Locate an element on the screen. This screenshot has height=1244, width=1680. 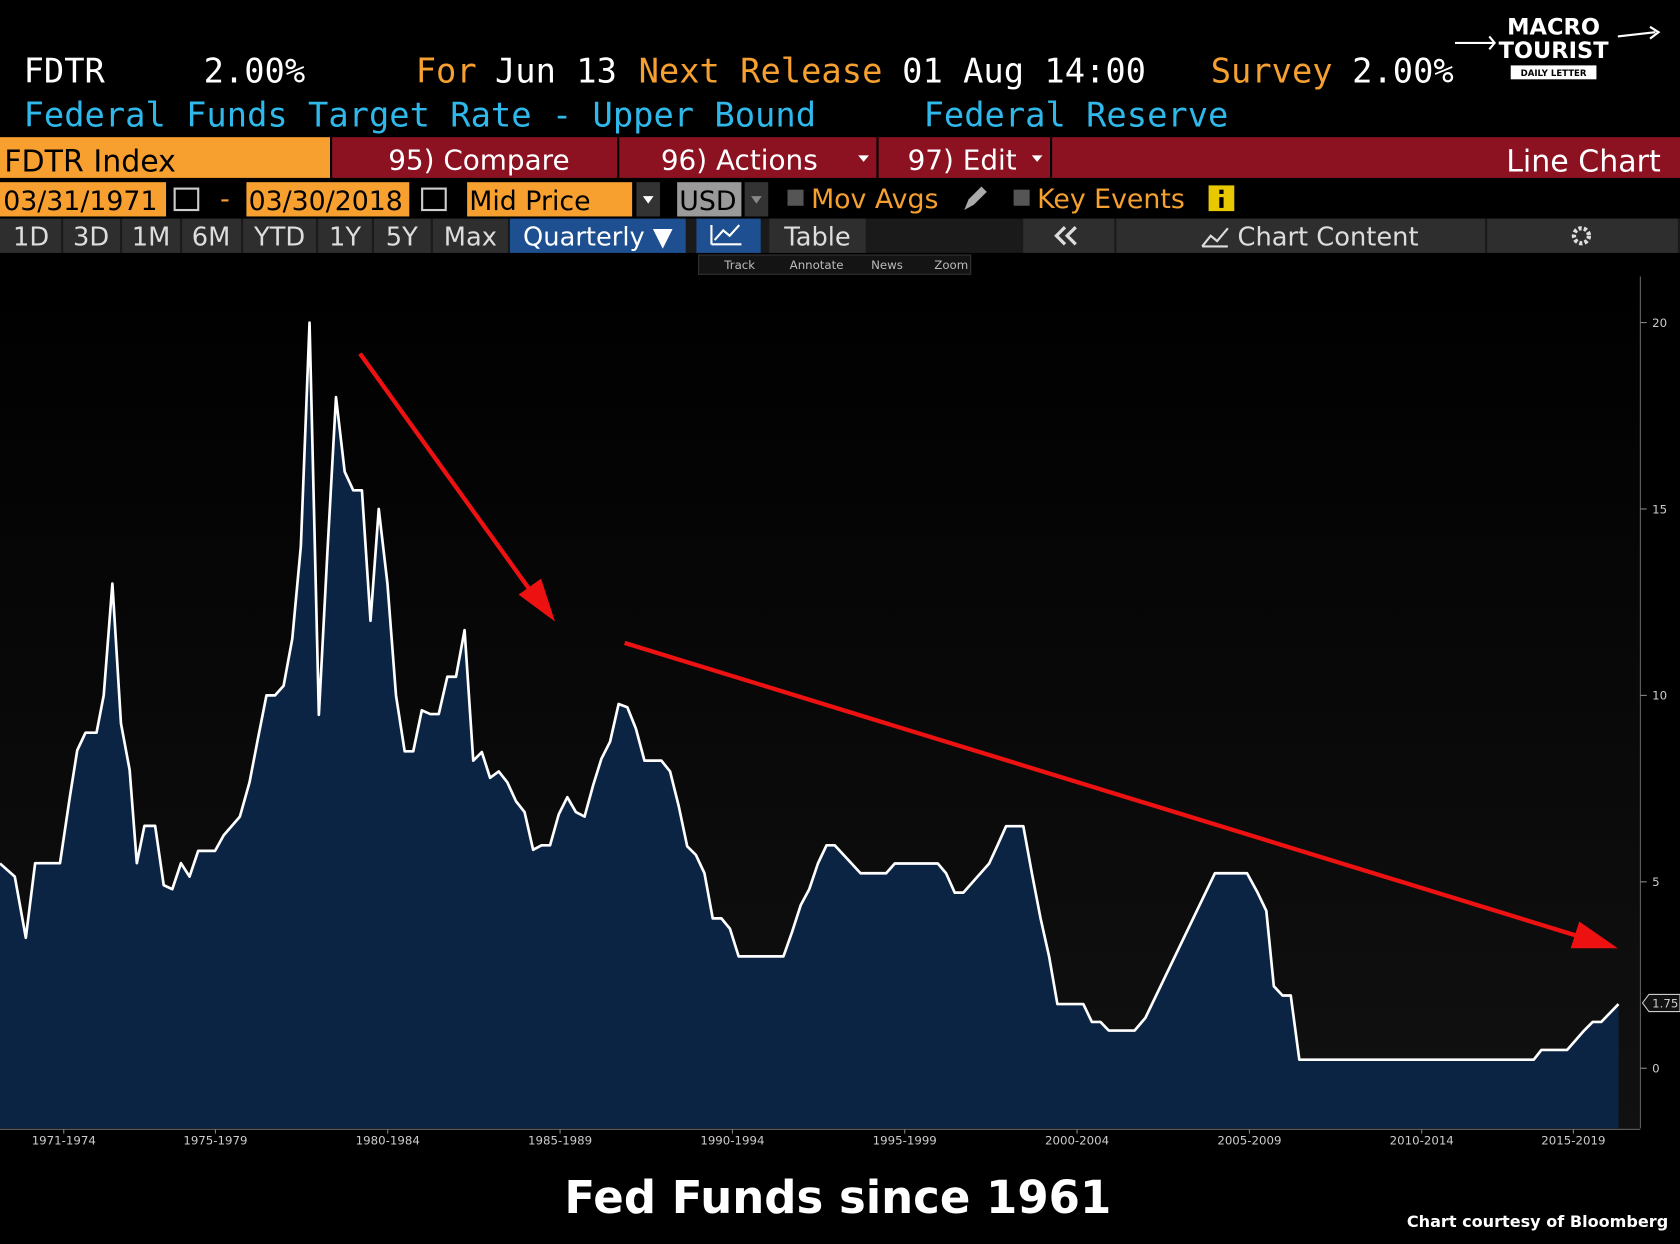
range-label: Max is located at coordinates (470, 237).